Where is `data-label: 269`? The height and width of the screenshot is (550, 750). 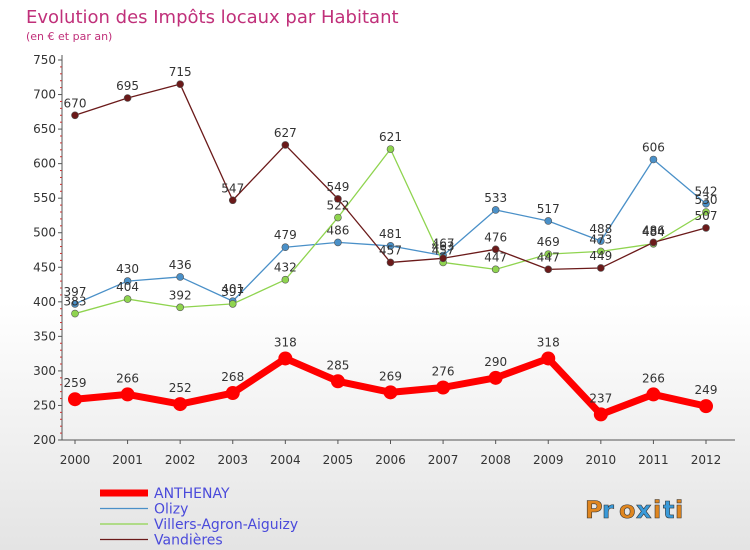 data-label: 269 is located at coordinates (390, 376).